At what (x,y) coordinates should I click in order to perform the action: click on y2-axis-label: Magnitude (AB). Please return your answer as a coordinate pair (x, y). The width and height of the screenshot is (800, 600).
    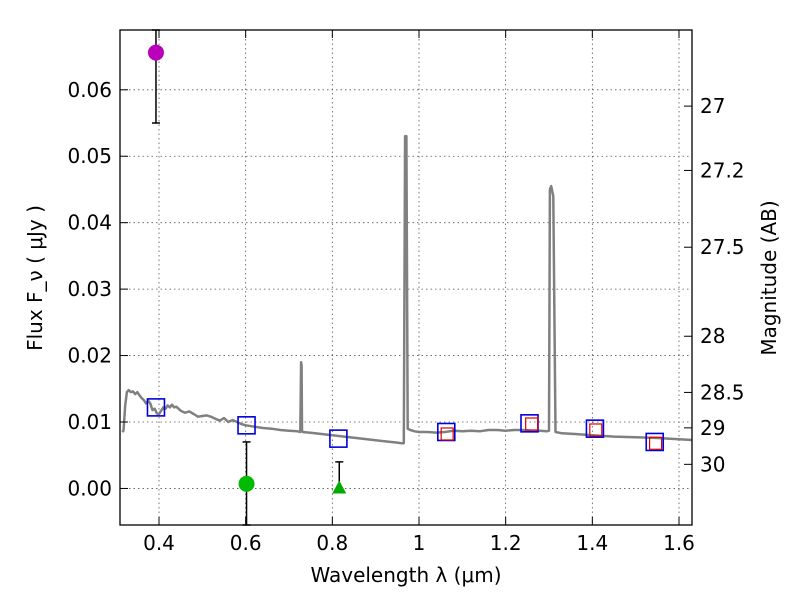
    Looking at the image, I should click on (769, 277).